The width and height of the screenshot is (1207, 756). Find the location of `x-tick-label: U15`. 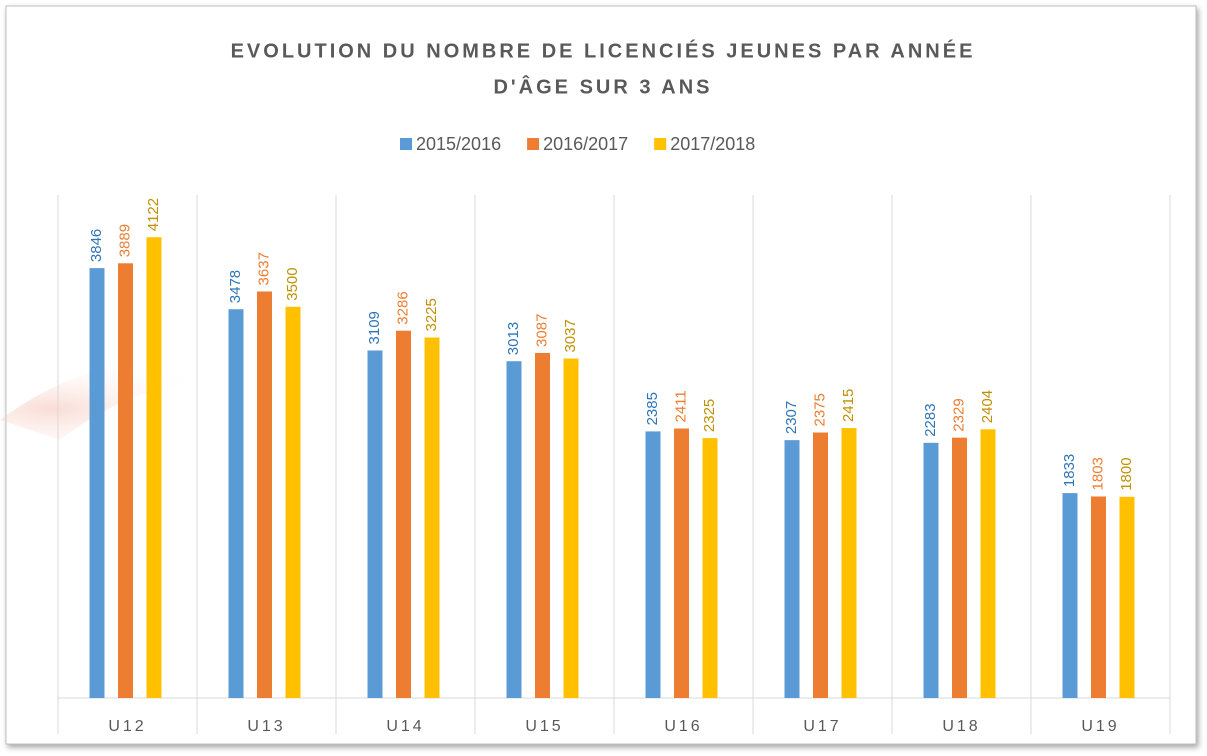

x-tick-label: U15 is located at coordinates (544, 726).